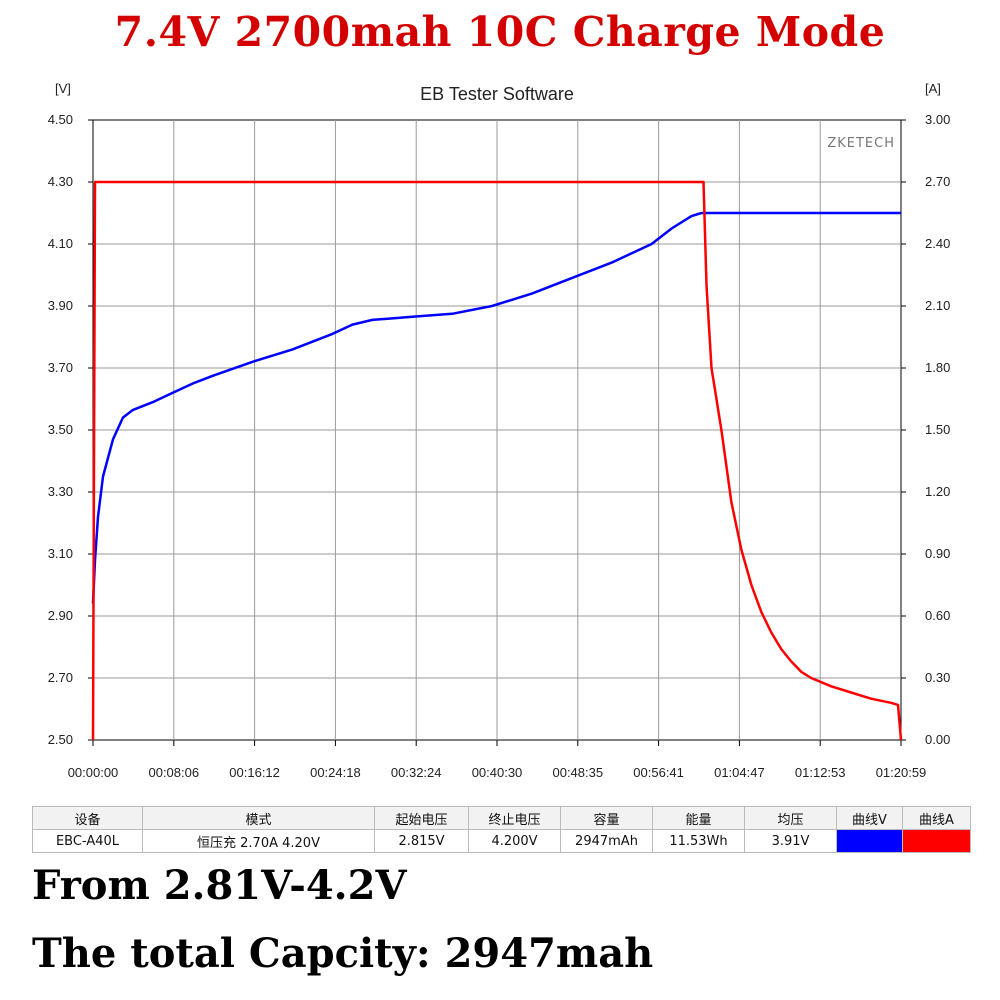 The image size is (1000, 1000). I want to click on header-curve-v: 曲线V, so click(869, 818).